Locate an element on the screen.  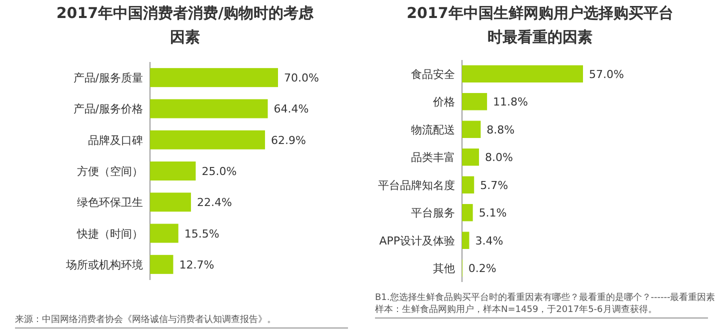
text: B1.您选择生鲜食品购买平台时的看重因素有哪些？最看重的是哪个？------最看重因素 is located at coordinates (545, 297).